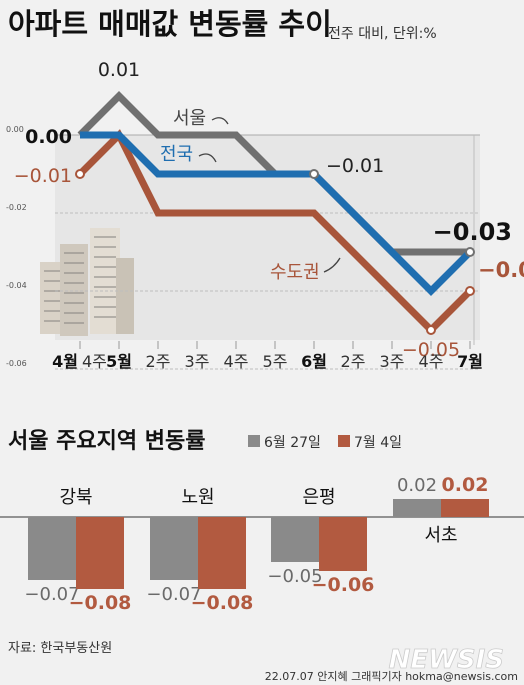 The height and width of the screenshot is (685, 524). I want to click on page-title: 아파트 매매값 변동률 추이, so click(170, 24).